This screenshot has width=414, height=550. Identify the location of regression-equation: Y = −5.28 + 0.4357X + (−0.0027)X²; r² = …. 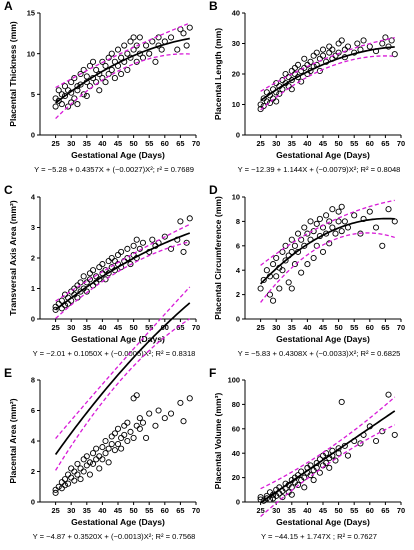
(114, 169).